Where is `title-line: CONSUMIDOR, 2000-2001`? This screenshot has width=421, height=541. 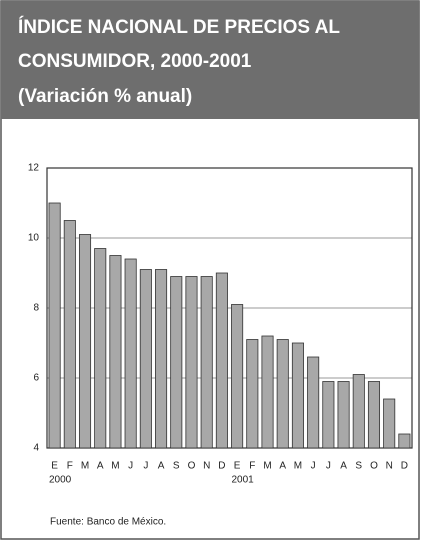 title-line: CONSUMIDOR, 2000-2001 is located at coordinates (135, 61).